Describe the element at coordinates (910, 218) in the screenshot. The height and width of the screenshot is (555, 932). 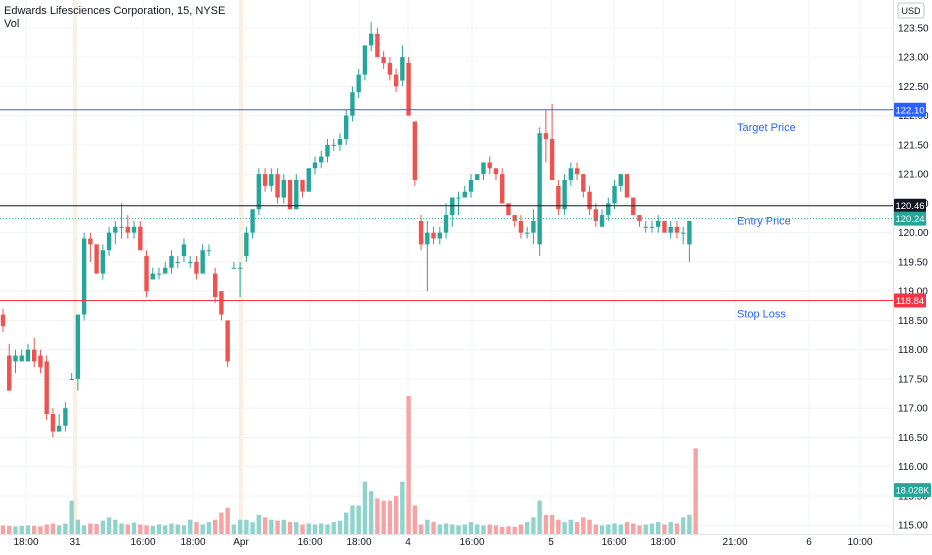
I see `last-price-badge: 120.24` at that location.